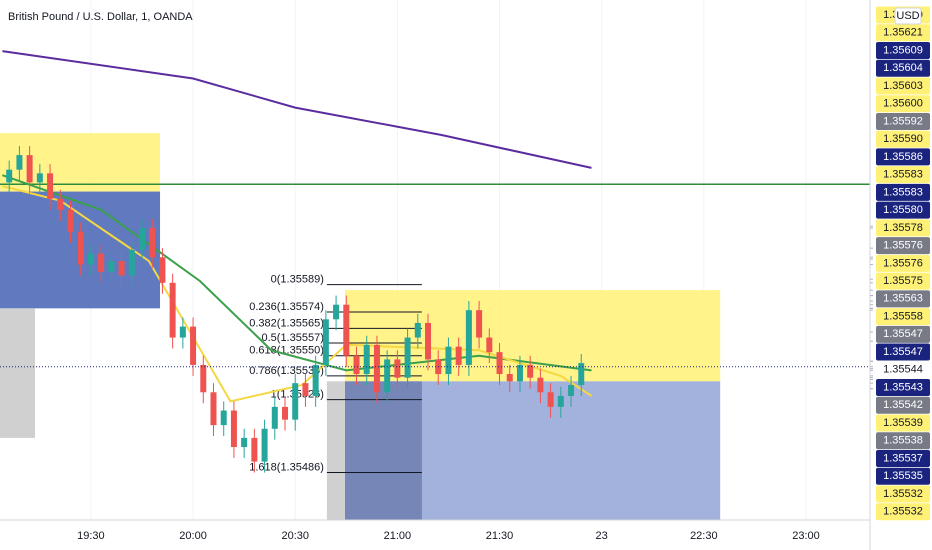  What do you see at coordinates (91, 536) in the screenshot?
I see `x-tick-label: 19:30` at bounding box center [91, 536].